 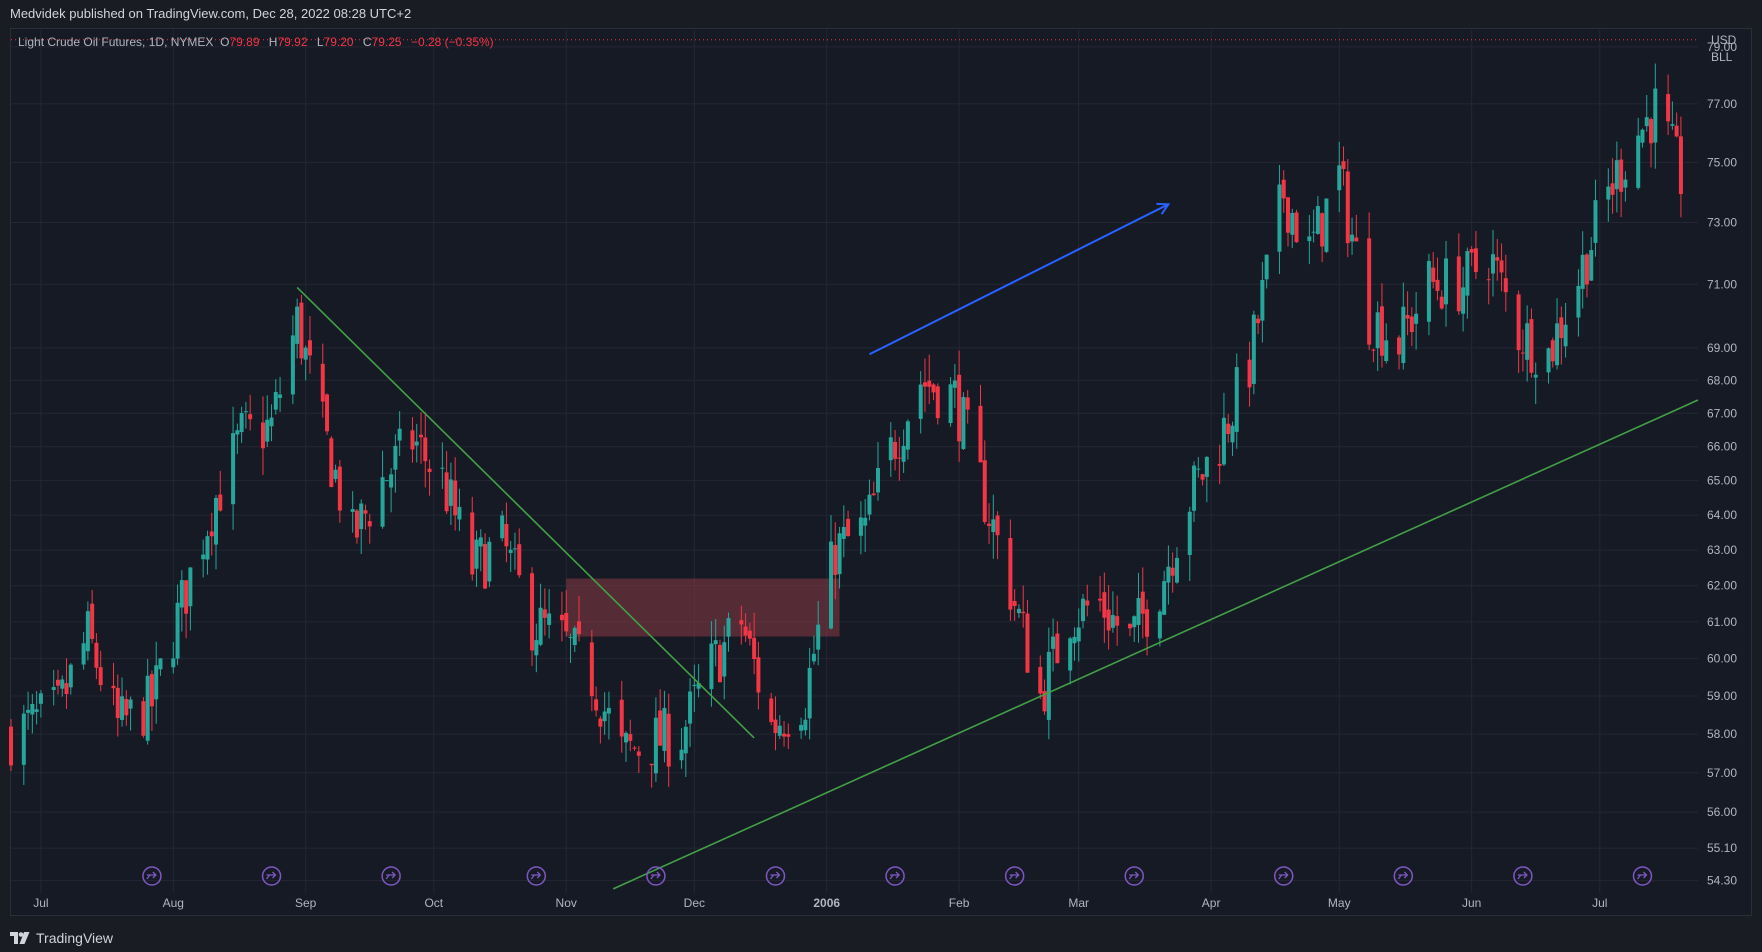 I want to click on tradingview-logo-icon, so click(x=20, y=938).